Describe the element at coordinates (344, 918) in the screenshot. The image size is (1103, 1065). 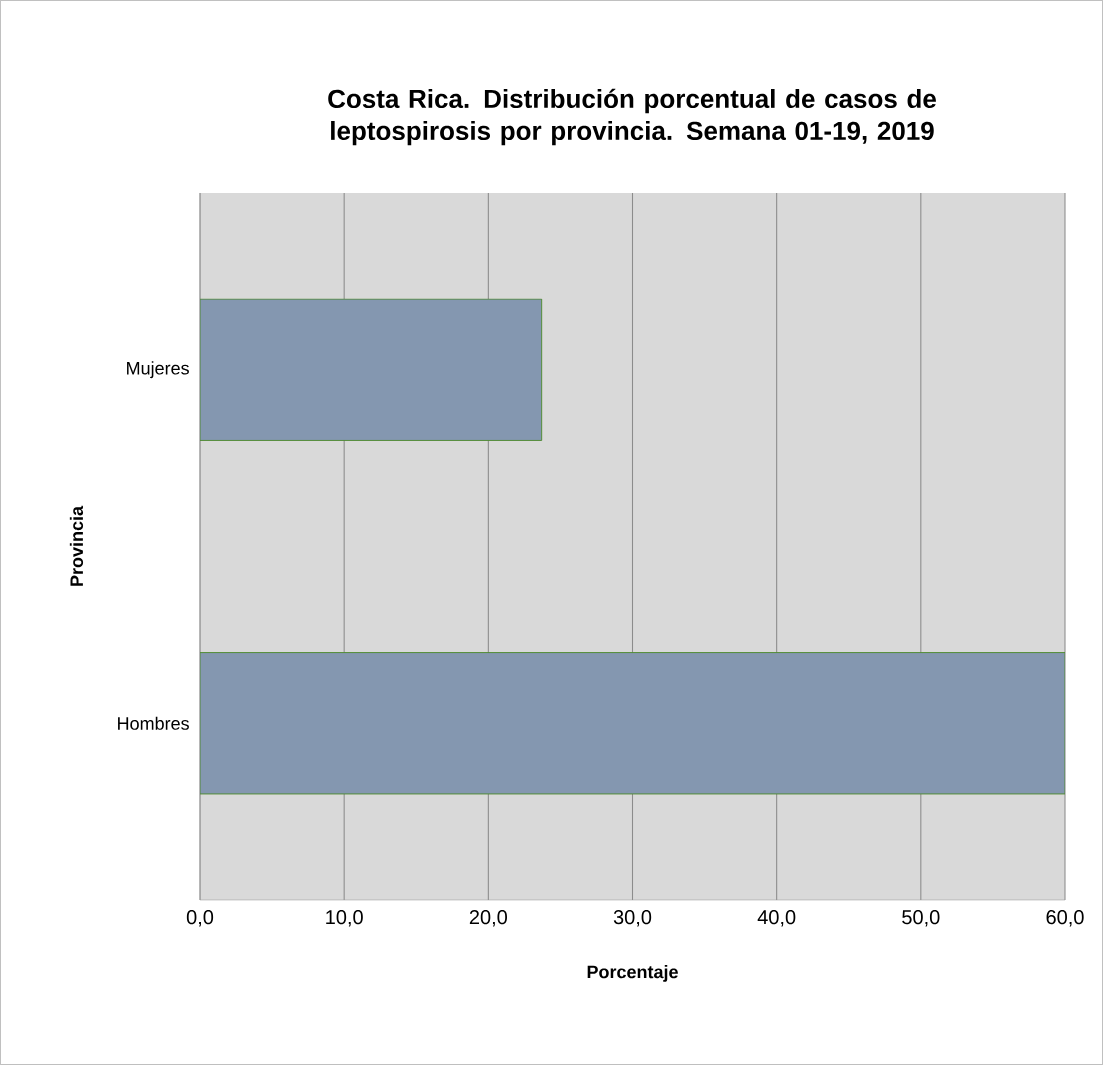
I see `x-tick-label: 10,0` at that location.